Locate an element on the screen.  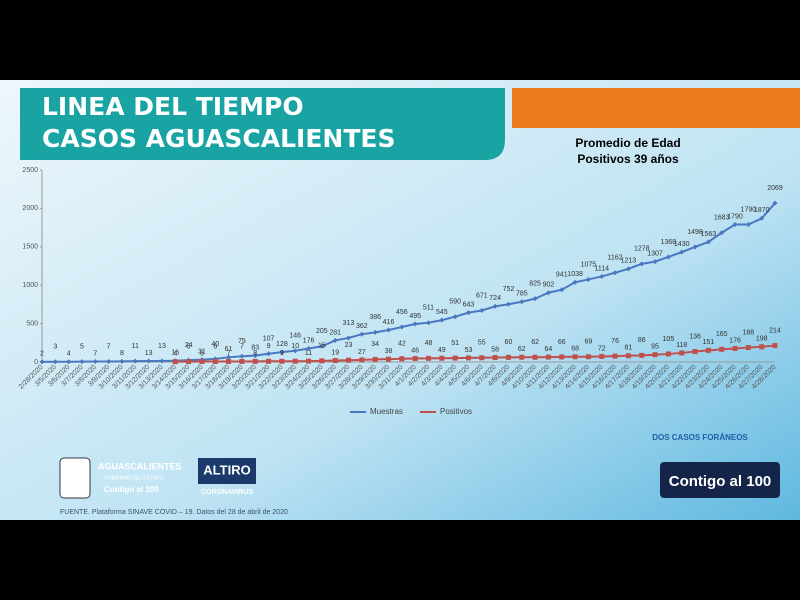
data-label: 16 is located at coordinates (175, 353).